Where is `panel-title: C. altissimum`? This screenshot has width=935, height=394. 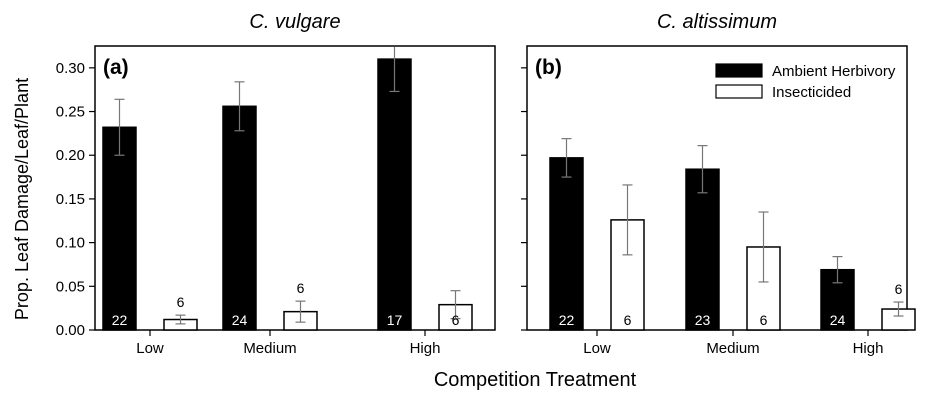
panel-title: C. altissimum is located at coordinates (717, 22).